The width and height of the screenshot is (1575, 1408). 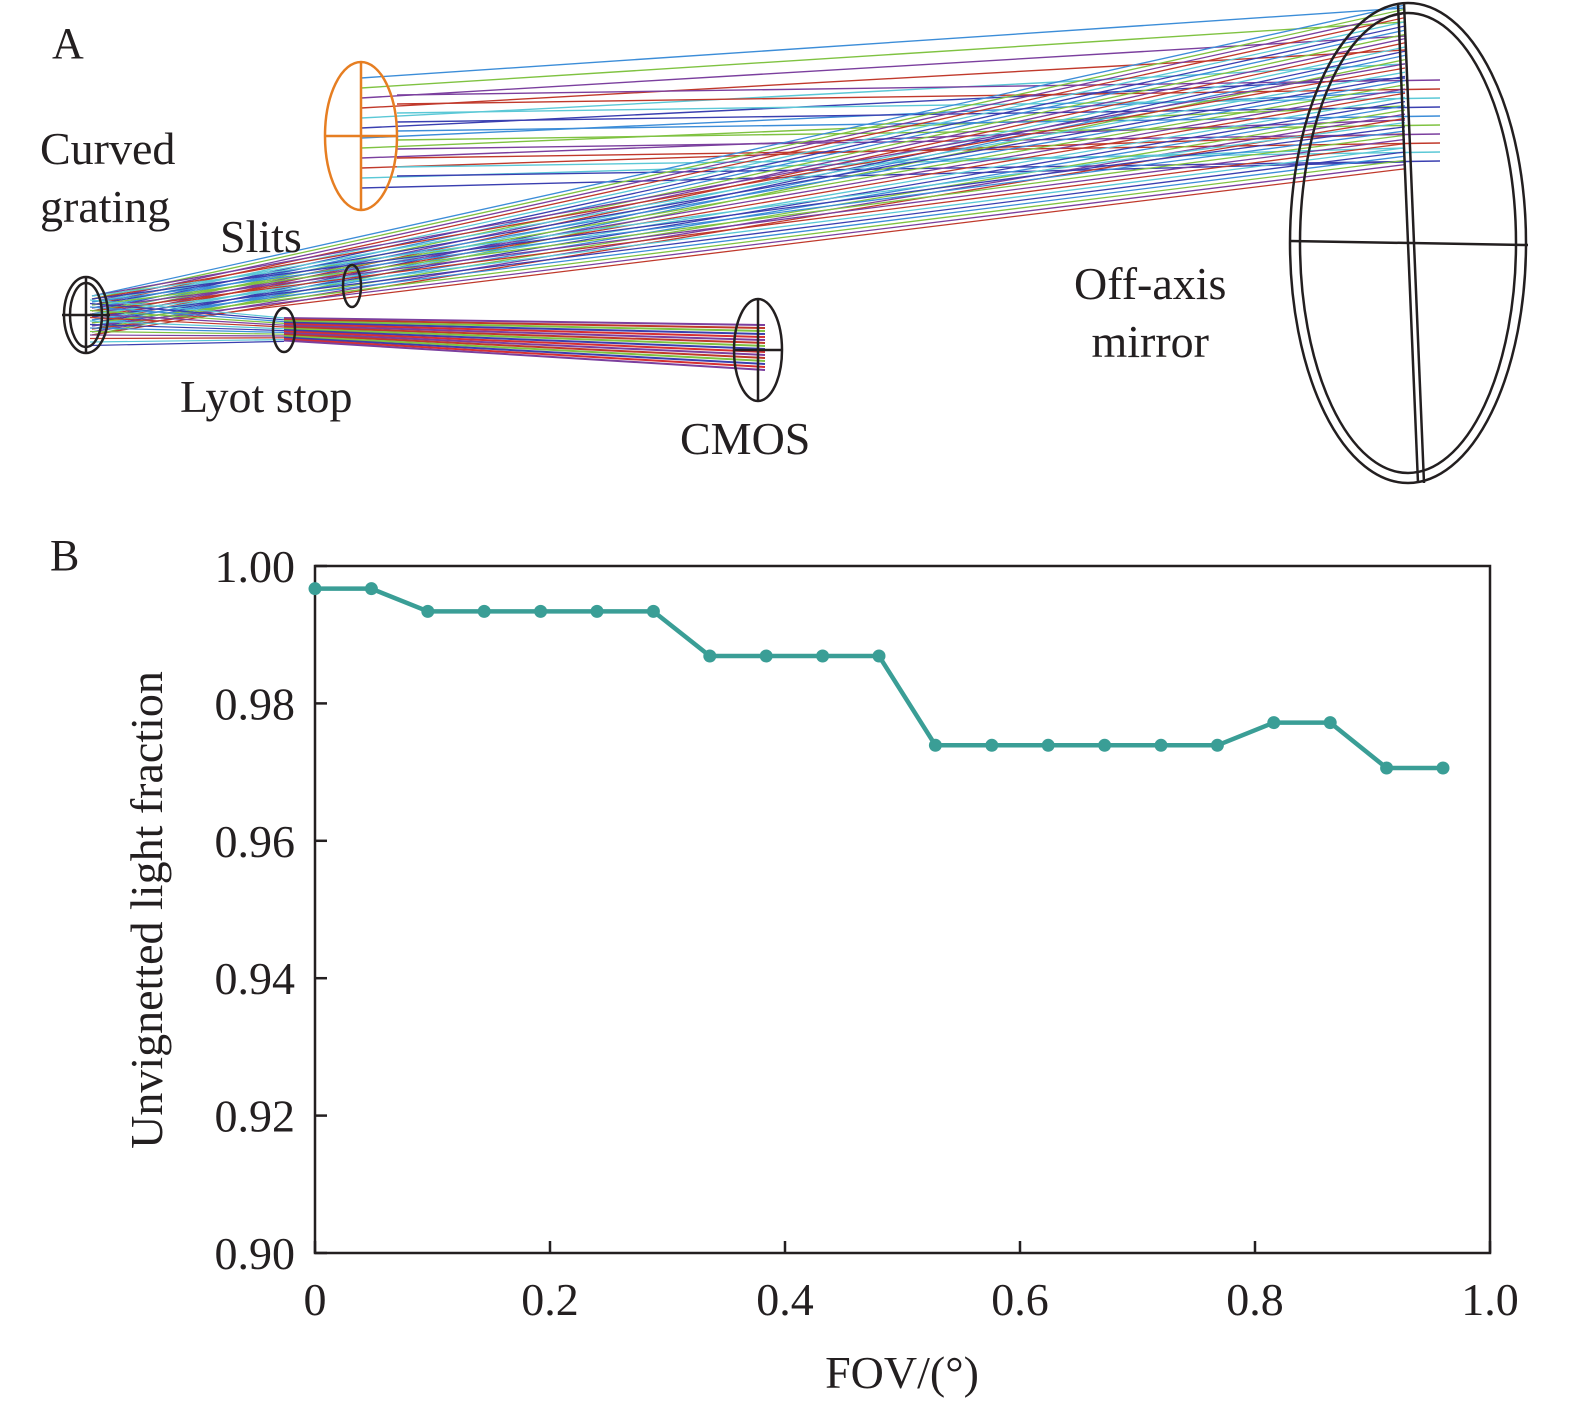 What do you see at coordinates (68, 43) in the screenshot?
I see `panel-a-label: A` at bounding box center [68, 43].